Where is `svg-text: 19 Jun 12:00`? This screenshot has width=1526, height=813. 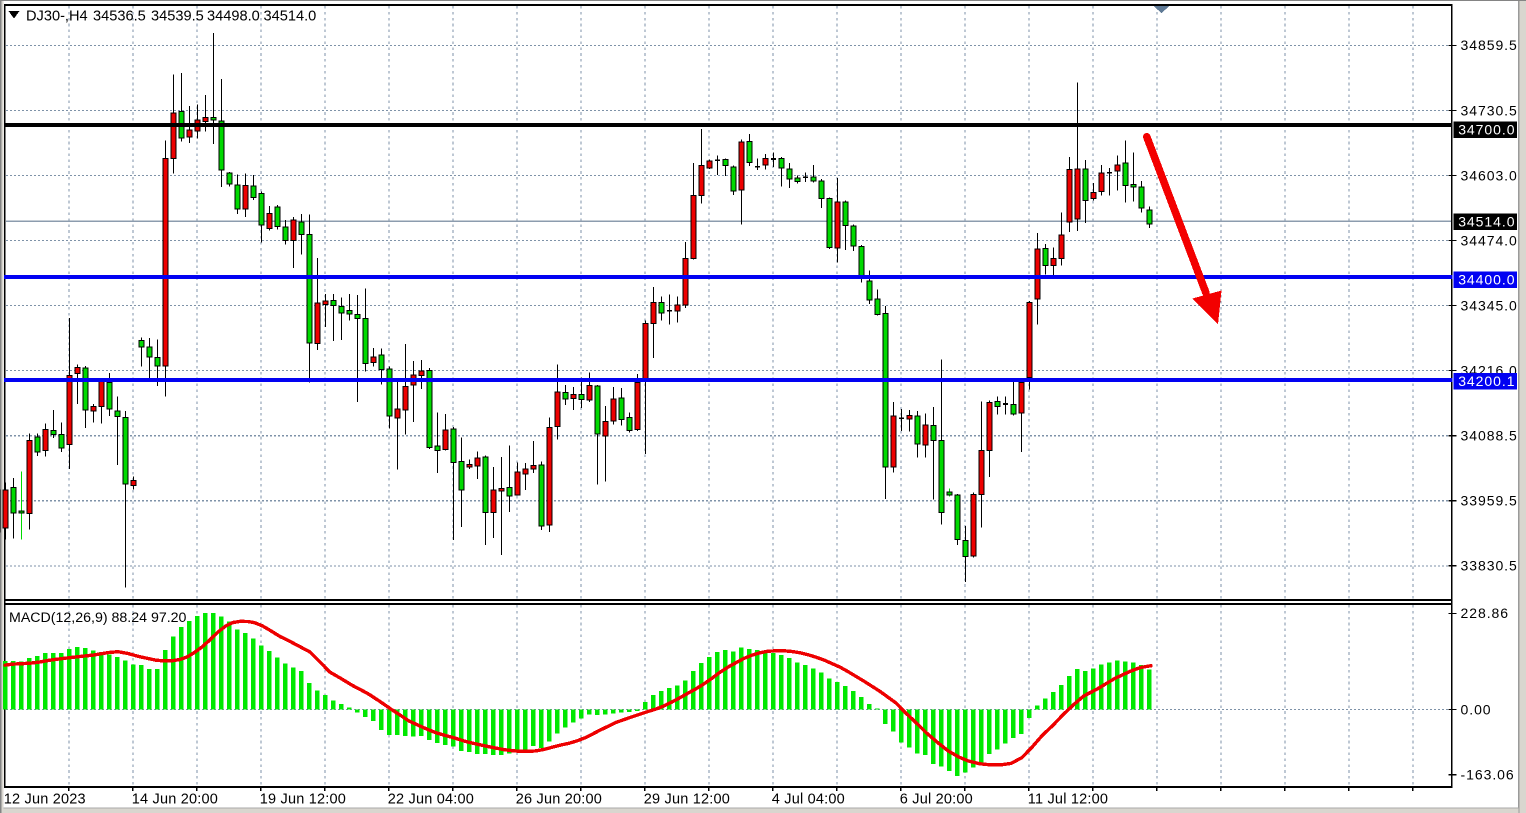 svg-text: 19 Jun 12:00 is located at coordinates (303, 800).